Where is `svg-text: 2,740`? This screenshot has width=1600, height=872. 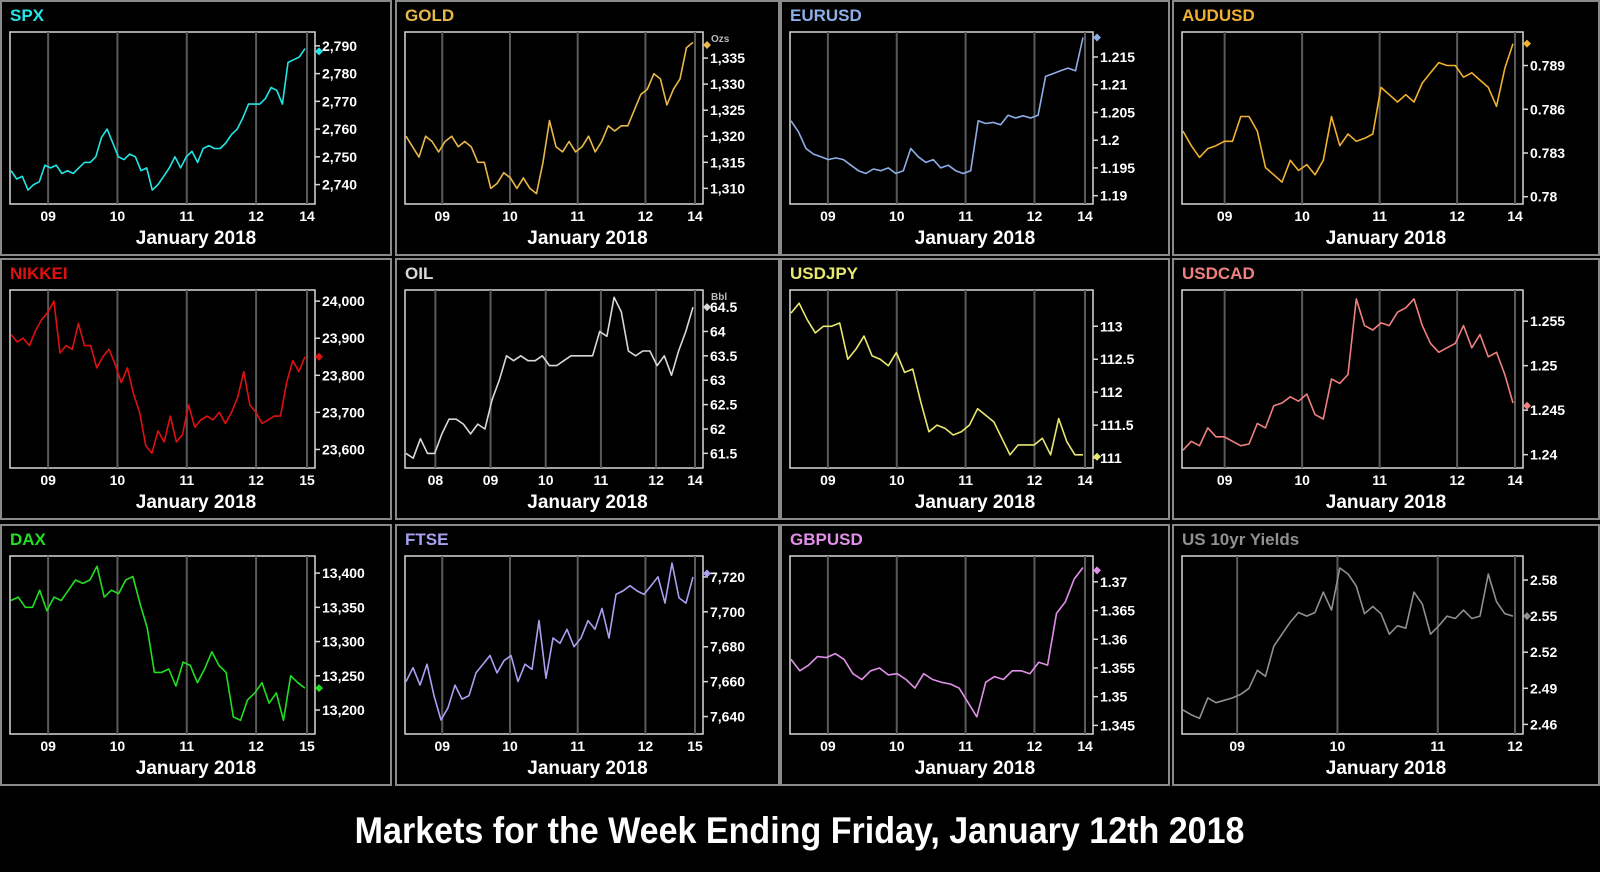
svg-text: 2,740 is located at coordinates (339, 185).